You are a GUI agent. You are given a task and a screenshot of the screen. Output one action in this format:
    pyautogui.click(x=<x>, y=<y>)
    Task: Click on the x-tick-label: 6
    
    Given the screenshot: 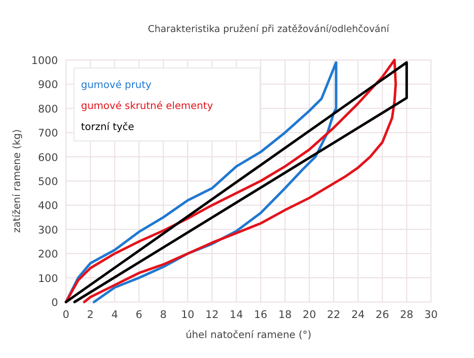 What is the action you would take?
    pyautogui.click(x=139, y=315)
    